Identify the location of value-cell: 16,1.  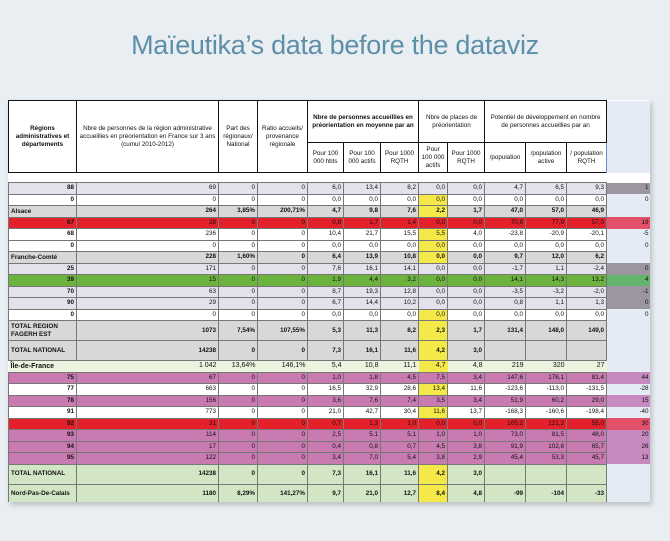
(362, 268).